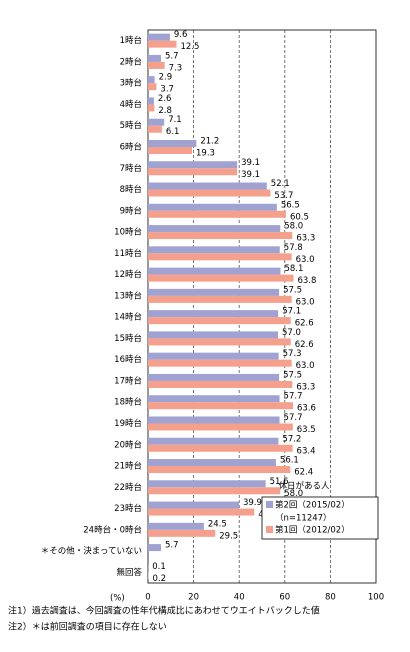 The width and height of the screenshot is (410, 652). I want to click on y-tick-label: 15時台, so click(128, 338).